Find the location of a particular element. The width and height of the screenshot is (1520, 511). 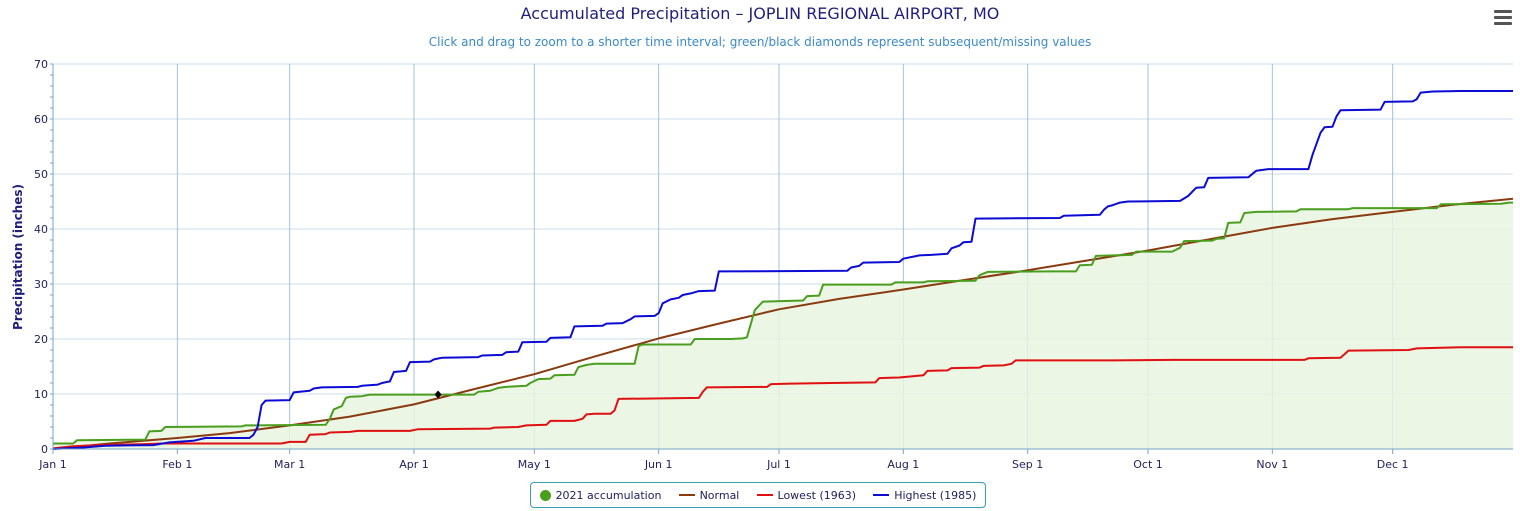

x-tick-label: Jul 1 is located at coordinates (778, 464).